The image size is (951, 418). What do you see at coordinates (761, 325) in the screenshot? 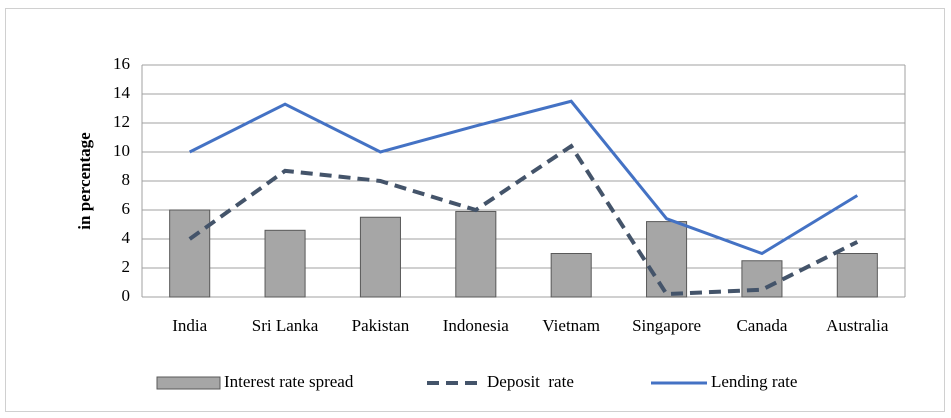
I see `x-tick-label: Canada` at bounding box center [761, 325].